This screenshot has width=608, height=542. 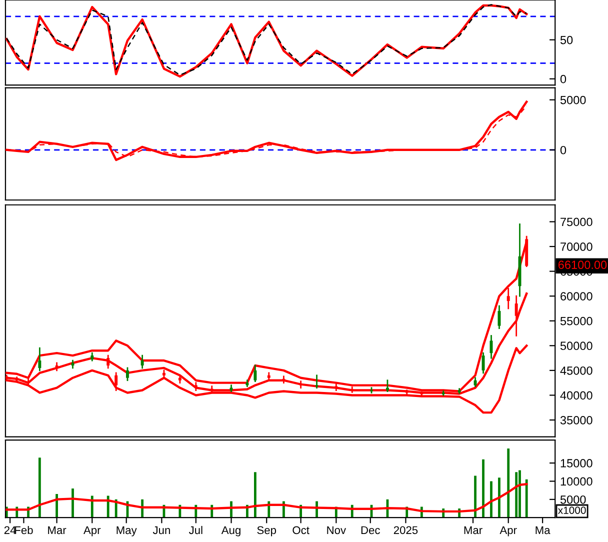 What do you see at coordinates (566, 40) in the screenshot?
I see `y-tick-label: 50` at bounding box center [566, 40].